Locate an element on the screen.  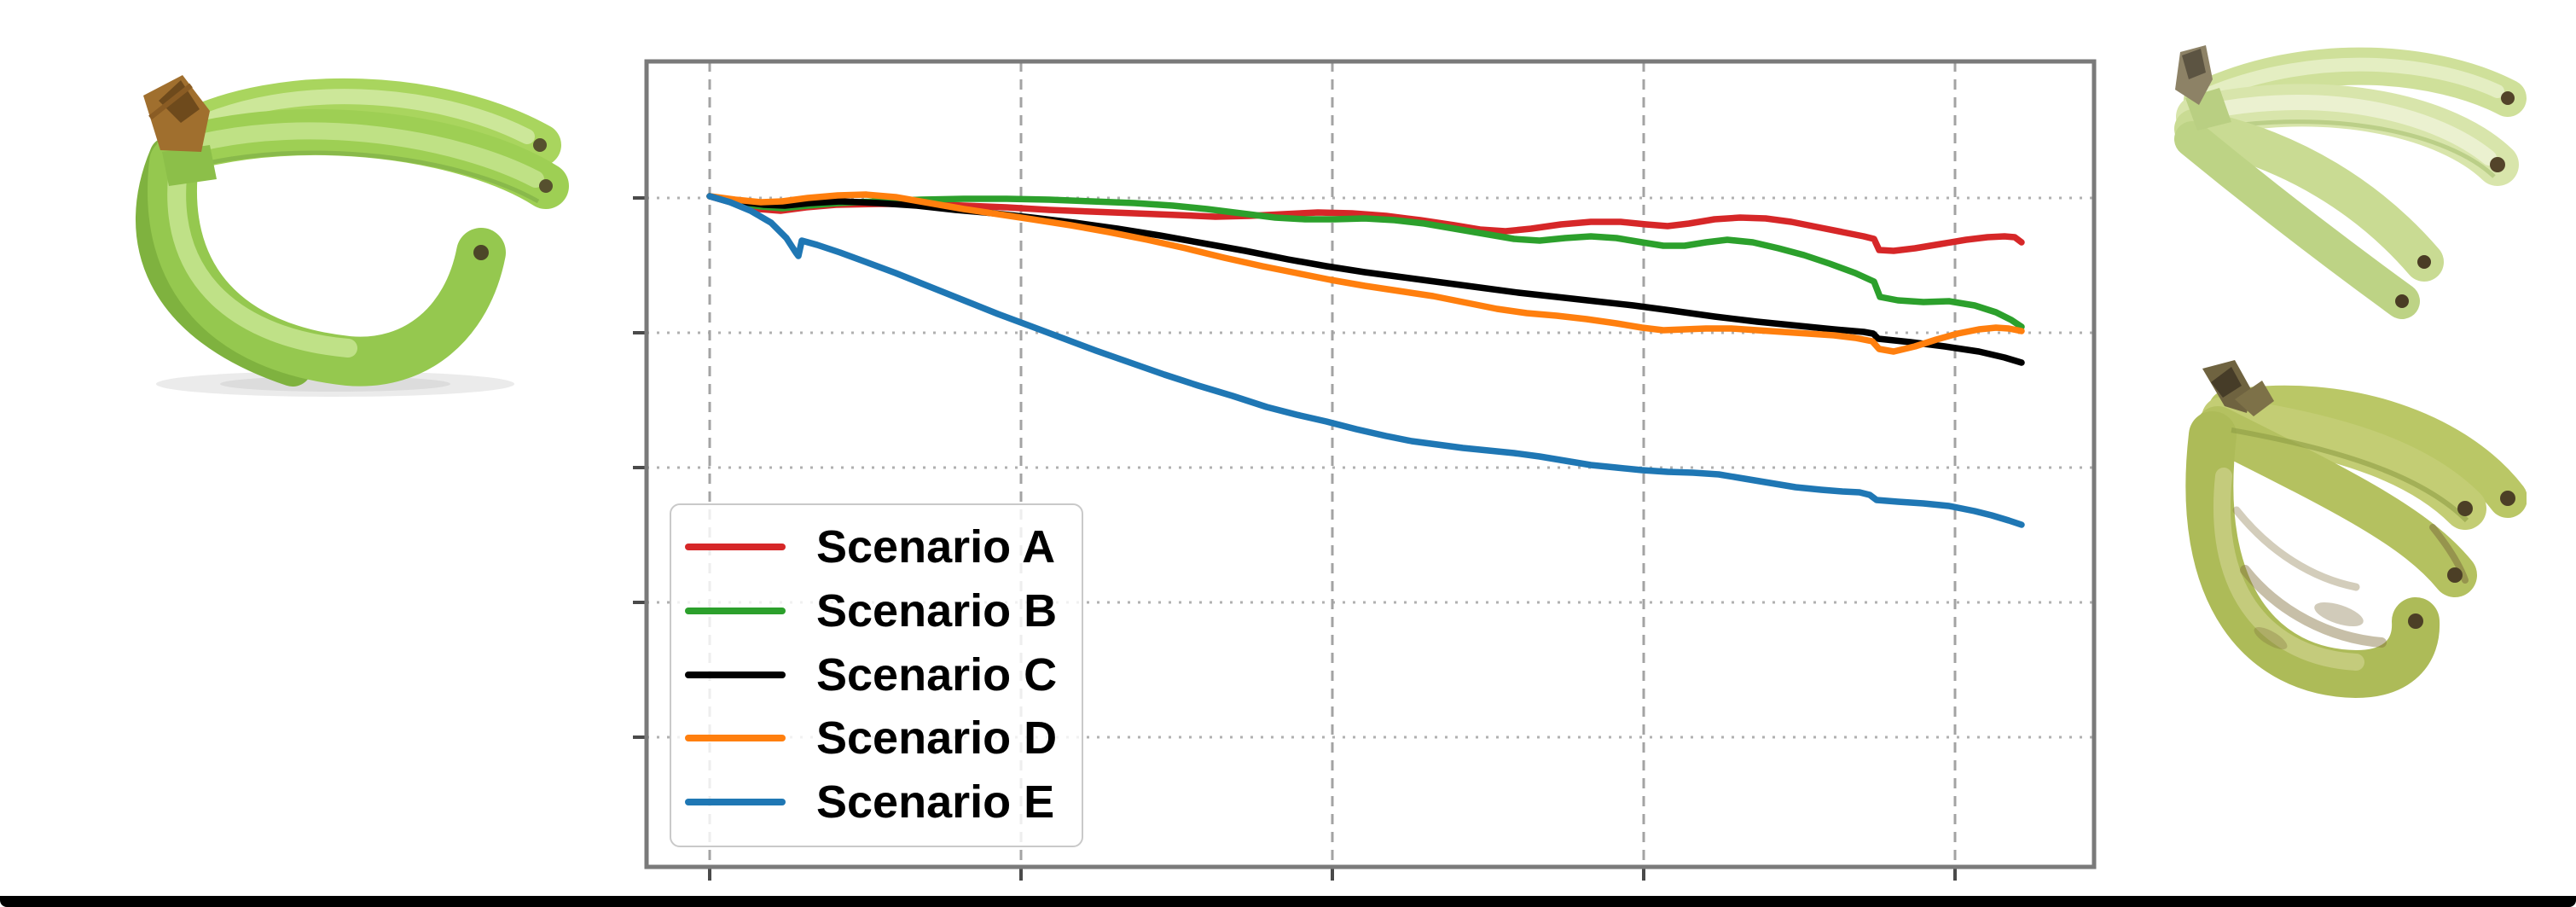
unripe-green-bananas-image is located at coordinates (350, 235).